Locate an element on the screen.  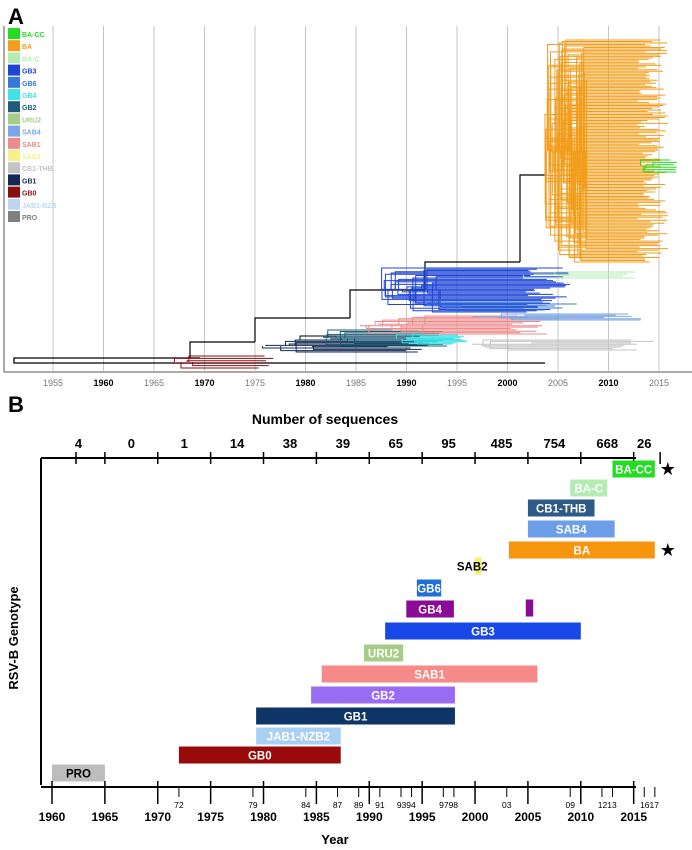
genotype-bar-gb4-extra is located at coordinates (529, 608).